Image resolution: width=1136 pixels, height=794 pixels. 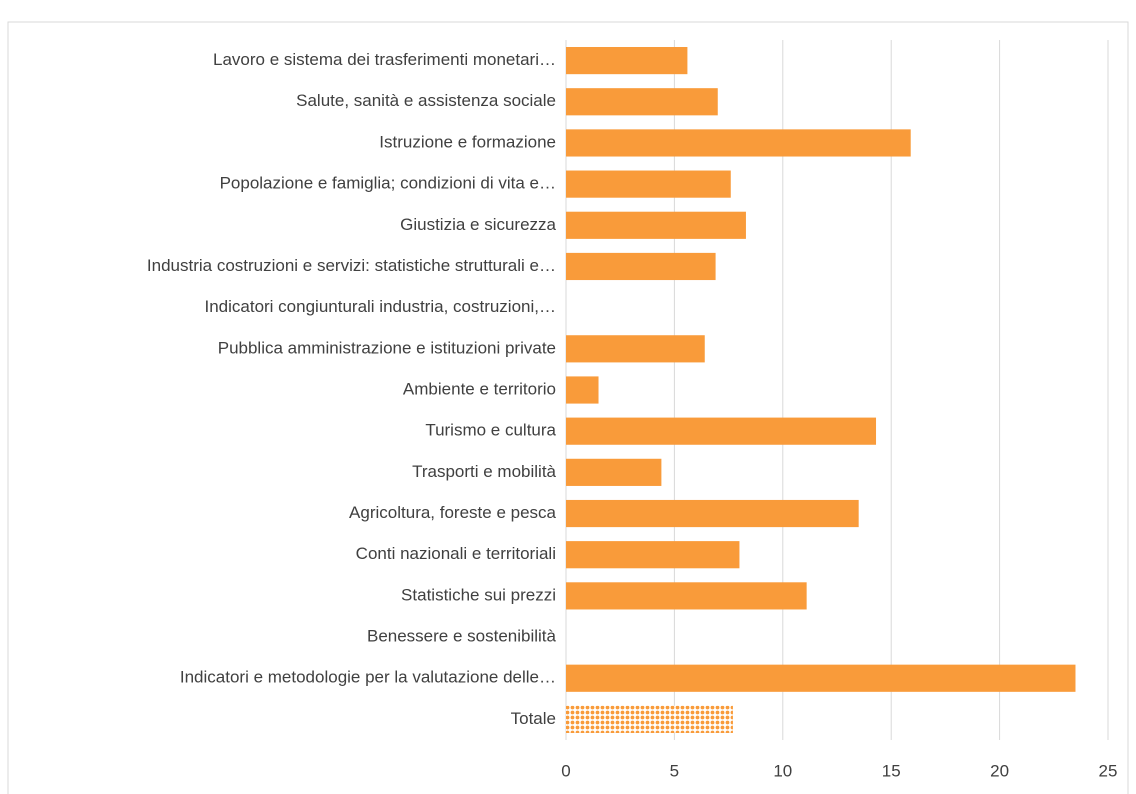 What do you see at coordinates (565, 770) in the screenshot?
I see `x-tick-label: 0` at bounding box center [565, 770].